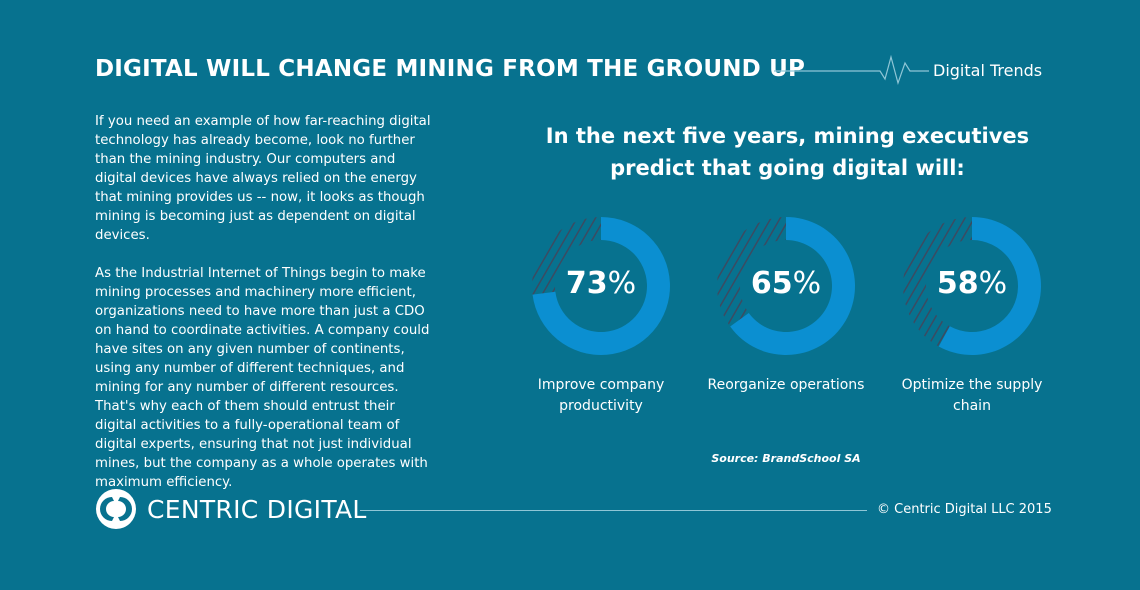 Image resolution: width=1140 pixels, height=590 pixels. I want to click on value-label: 73%, so click(601, 283).